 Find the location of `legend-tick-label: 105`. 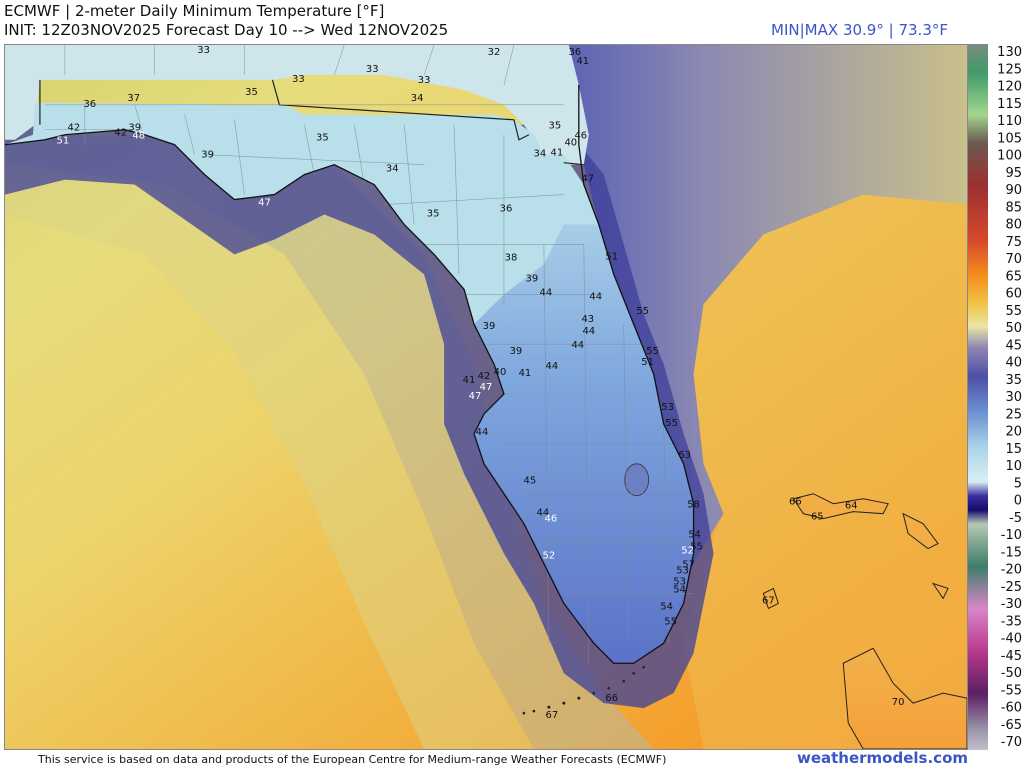

legend-tick-label: 105 is located at coordinates (1009, 138).